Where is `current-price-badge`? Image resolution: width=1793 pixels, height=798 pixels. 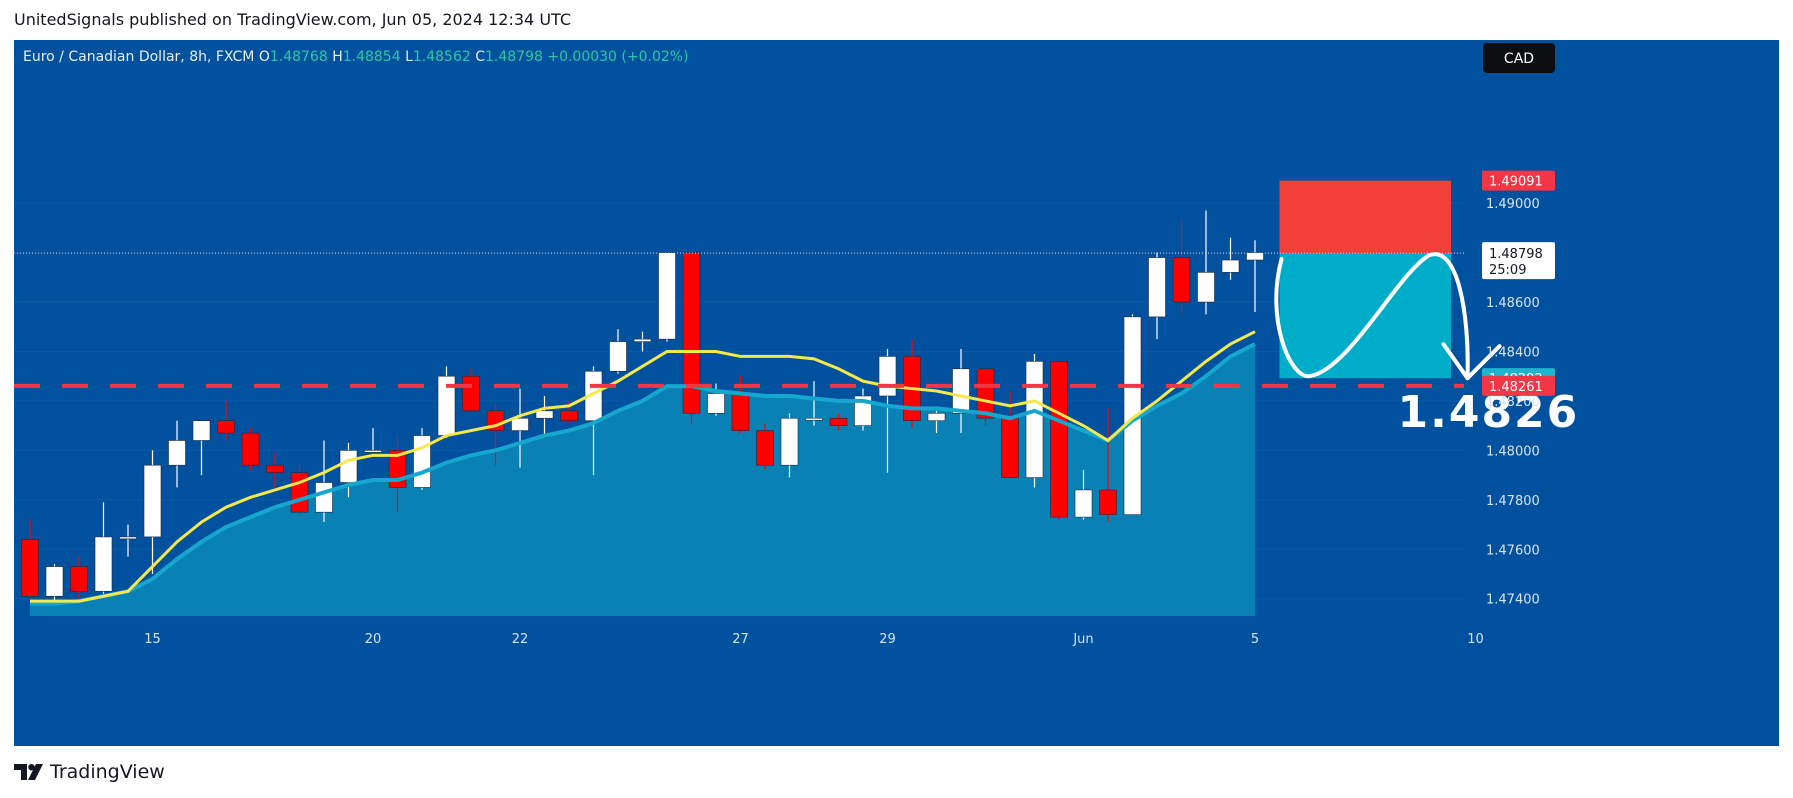 current-price-badge is located at coordinates (1518, 261).